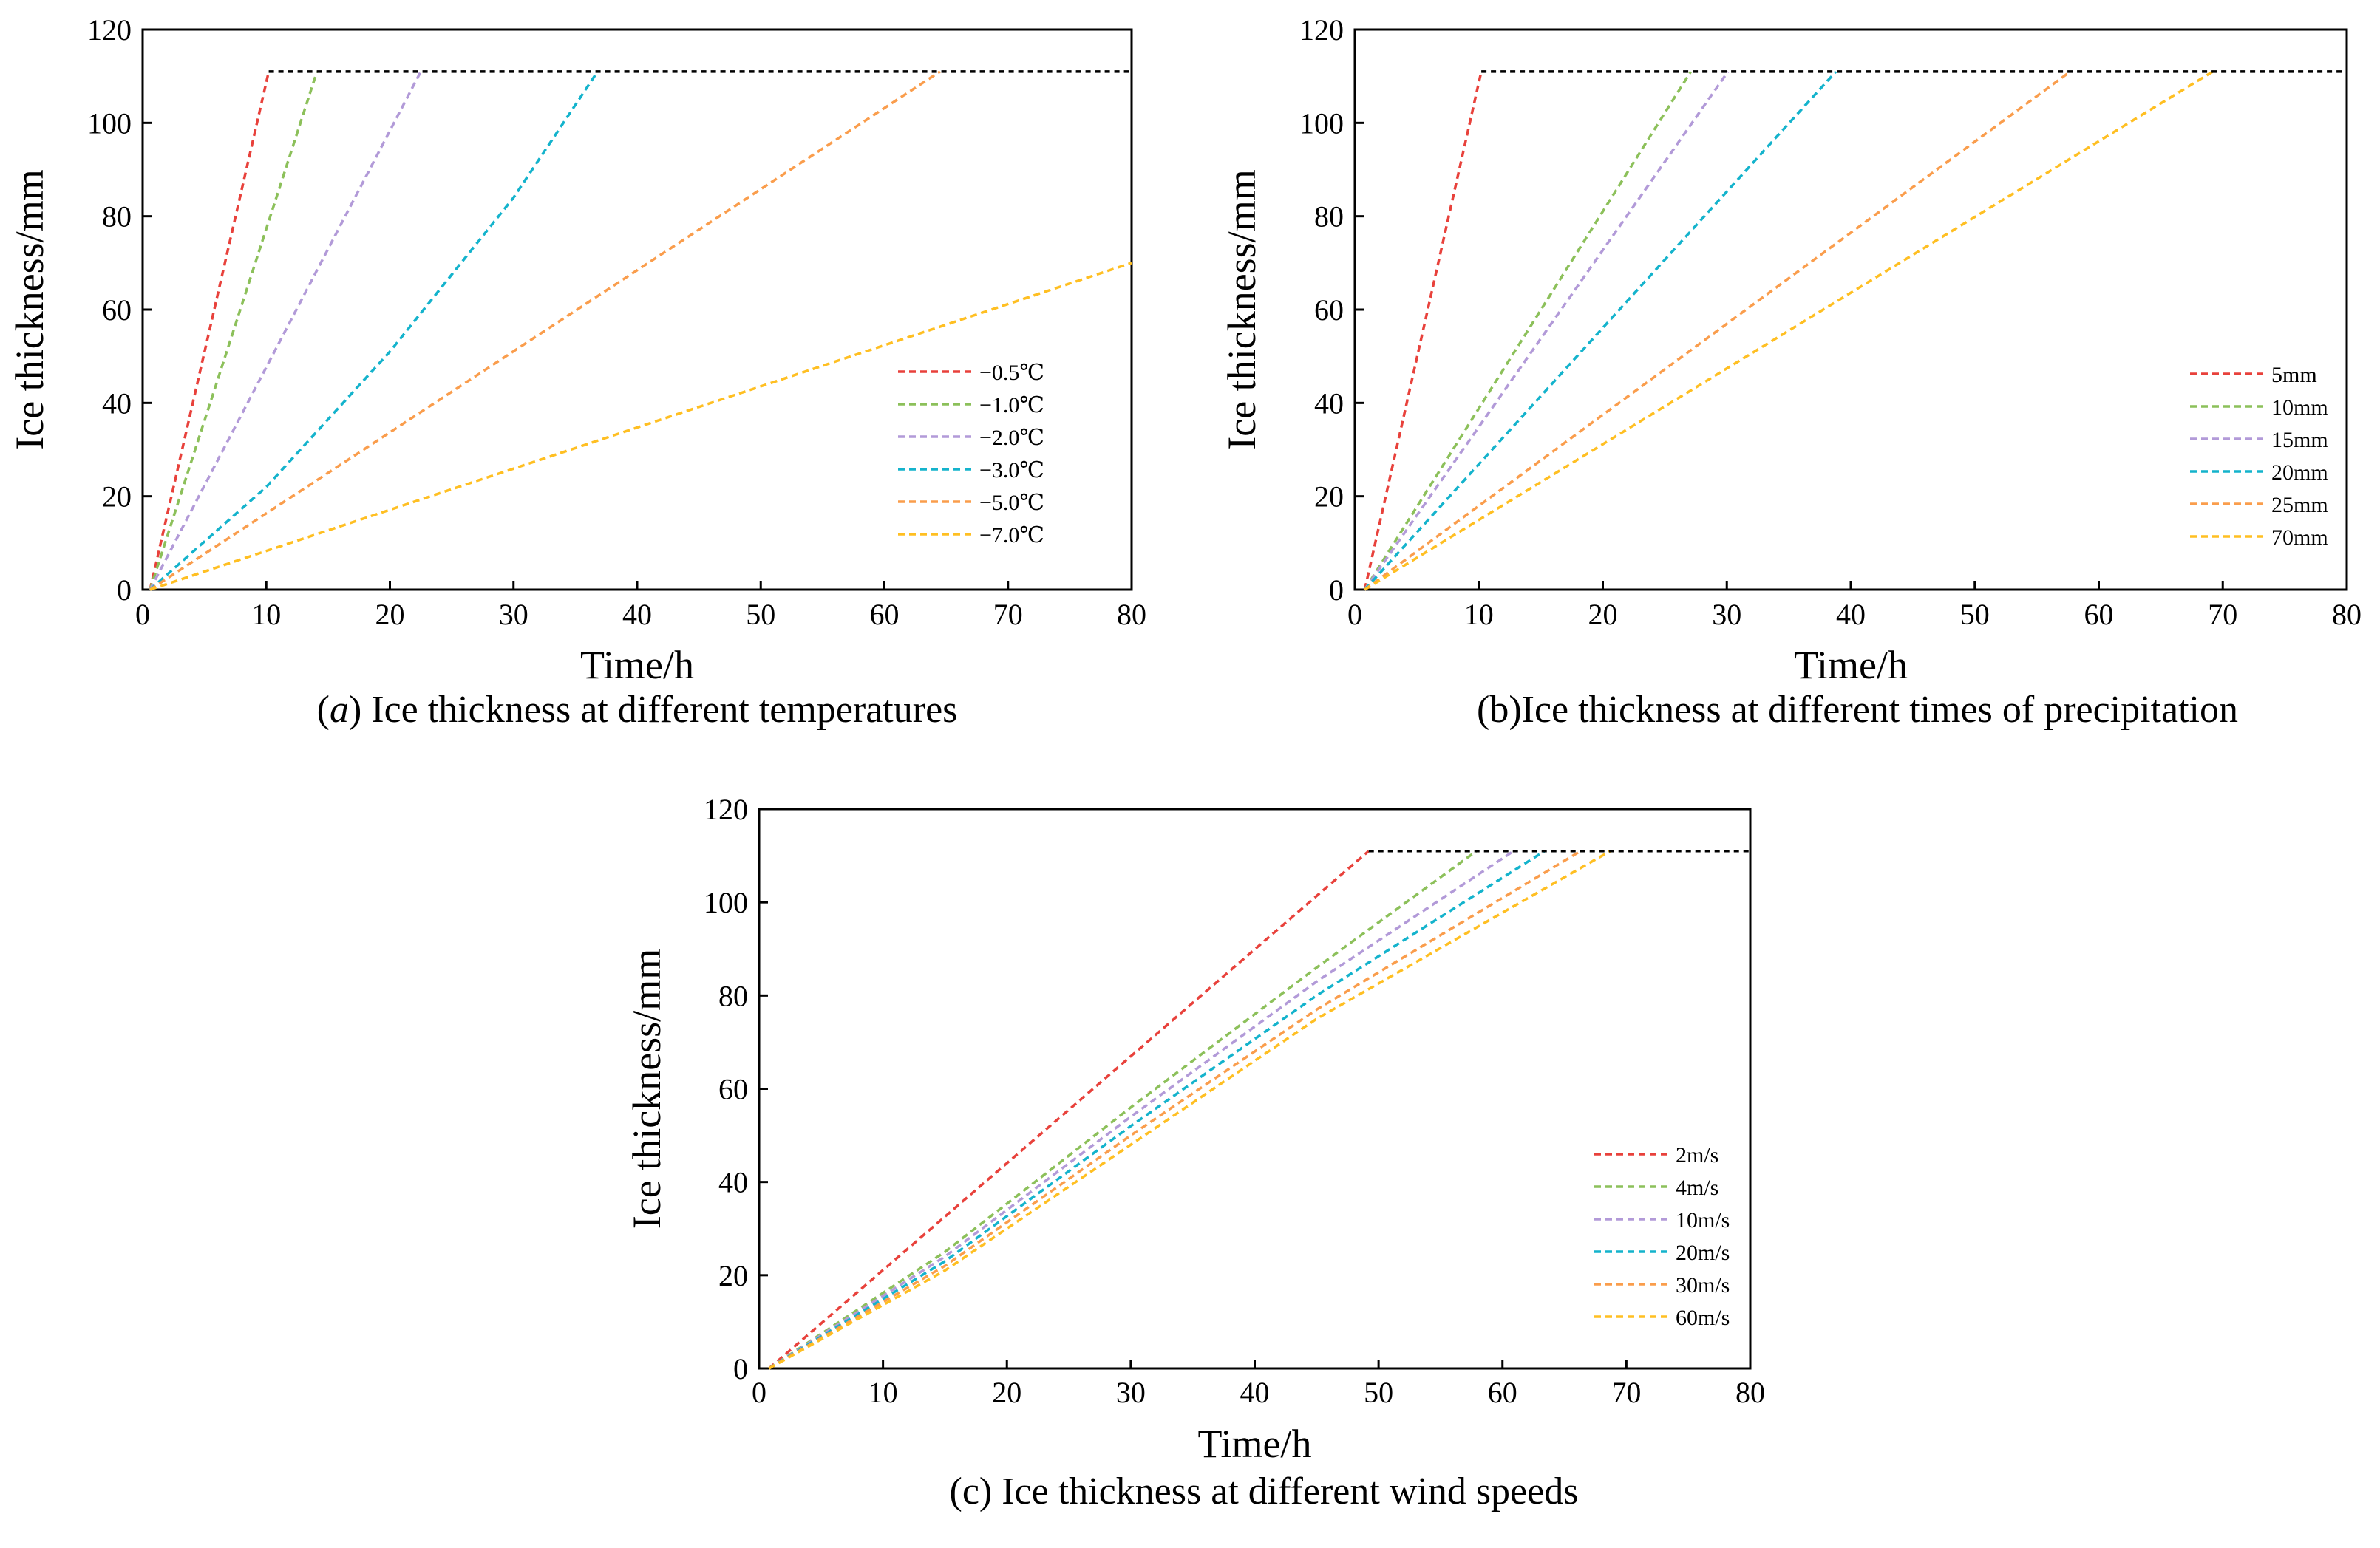  I want to click on caption-letter: a, so click(339, 710).